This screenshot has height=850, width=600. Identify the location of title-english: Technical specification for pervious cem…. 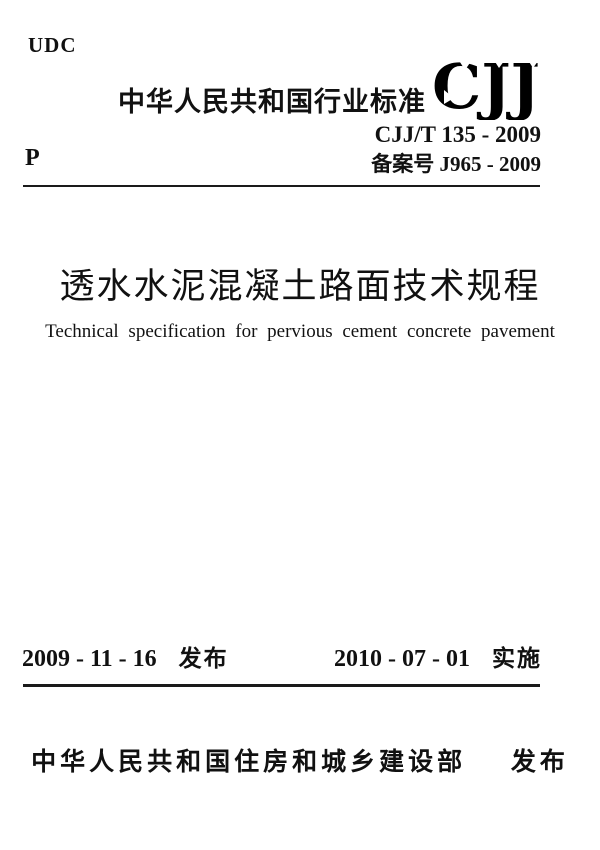
(300, 331).